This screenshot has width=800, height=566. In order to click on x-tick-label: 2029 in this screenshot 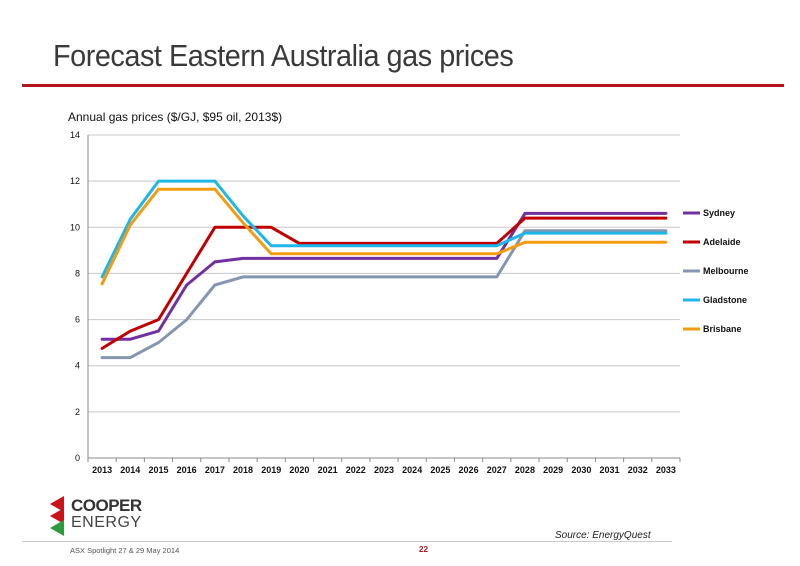, I will do `click(553, 470)`.